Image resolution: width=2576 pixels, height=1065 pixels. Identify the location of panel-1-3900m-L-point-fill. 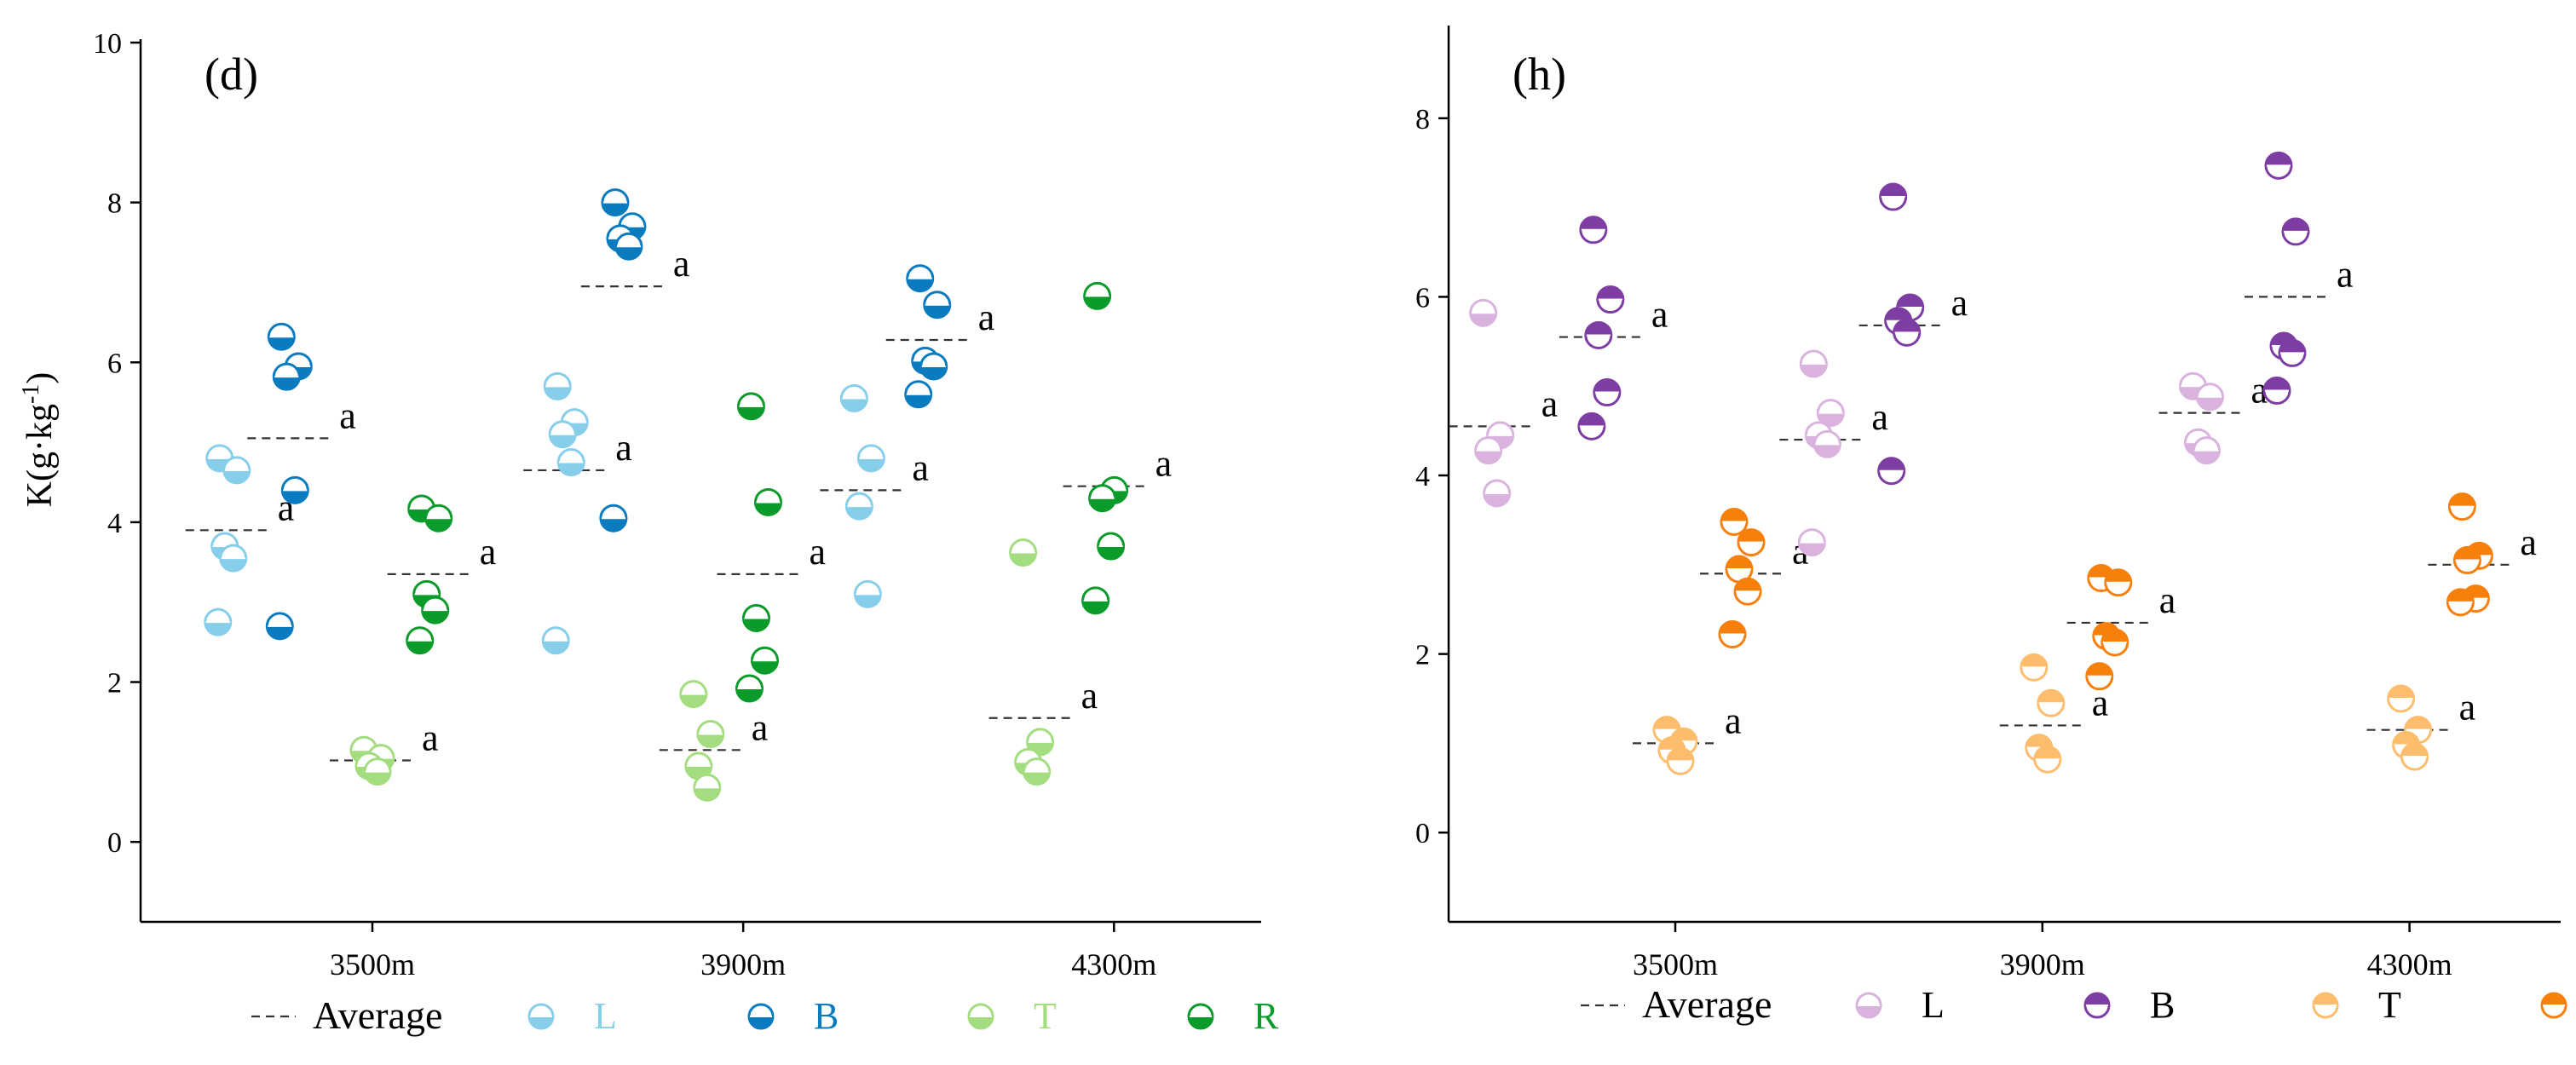
(1812, 549).